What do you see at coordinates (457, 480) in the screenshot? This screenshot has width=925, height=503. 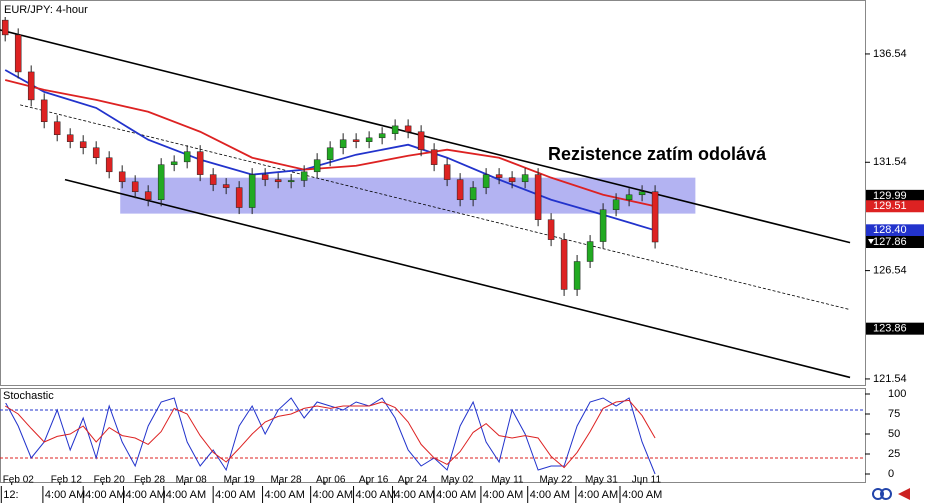 I see `x-tick-label: May 02` at bounding box center [457, 480].